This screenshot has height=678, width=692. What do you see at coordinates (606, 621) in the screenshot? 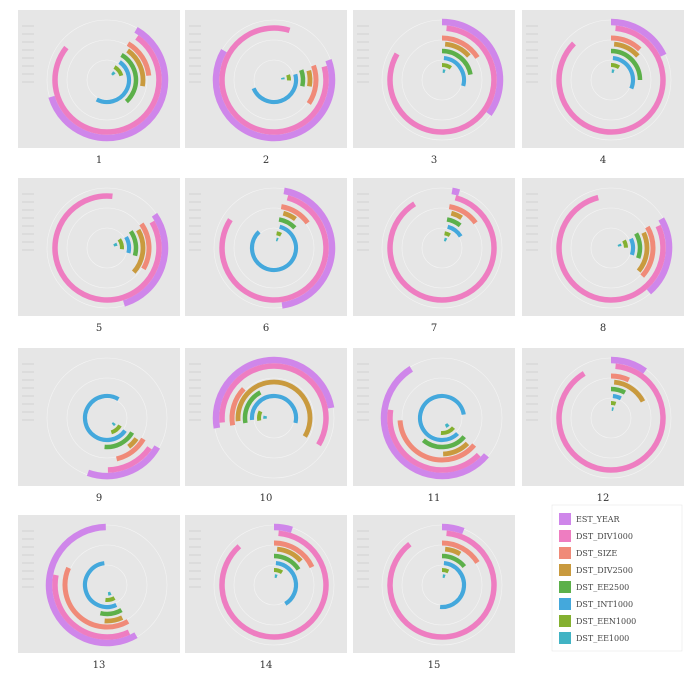
I see `legend-label: DST_EEN1000` at bounding box center [606, 621].